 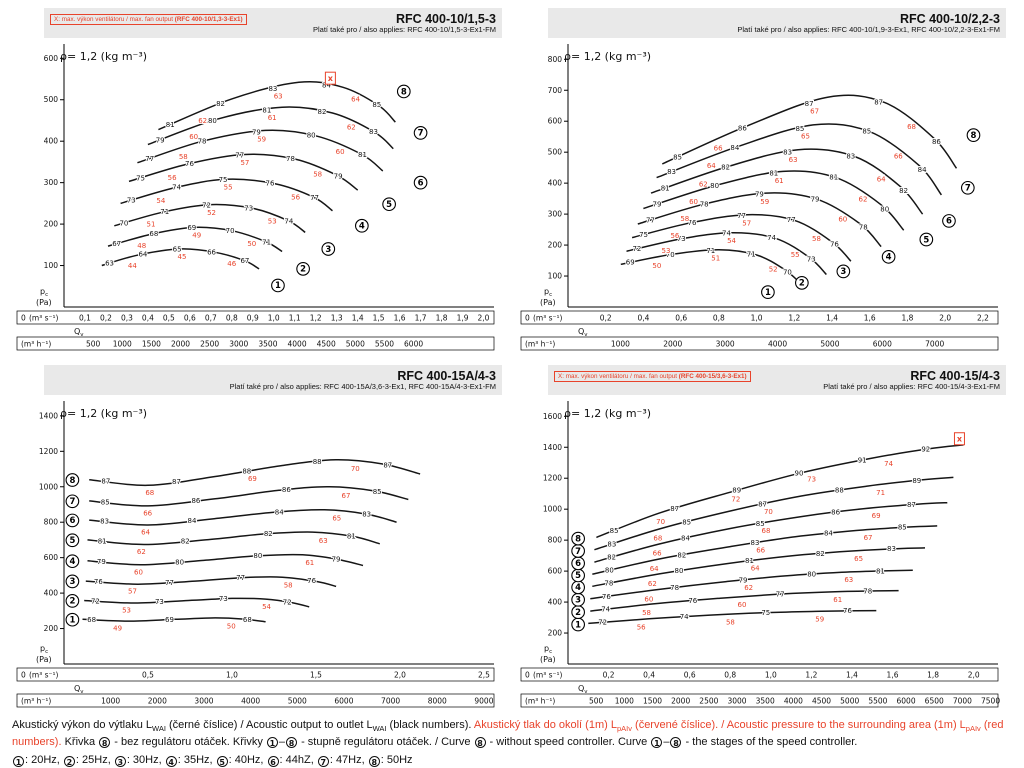 What do you see at coordinates (620, 344) in the screenshot?
I see `svg-text: 1000` at bounding box center [620, 344].